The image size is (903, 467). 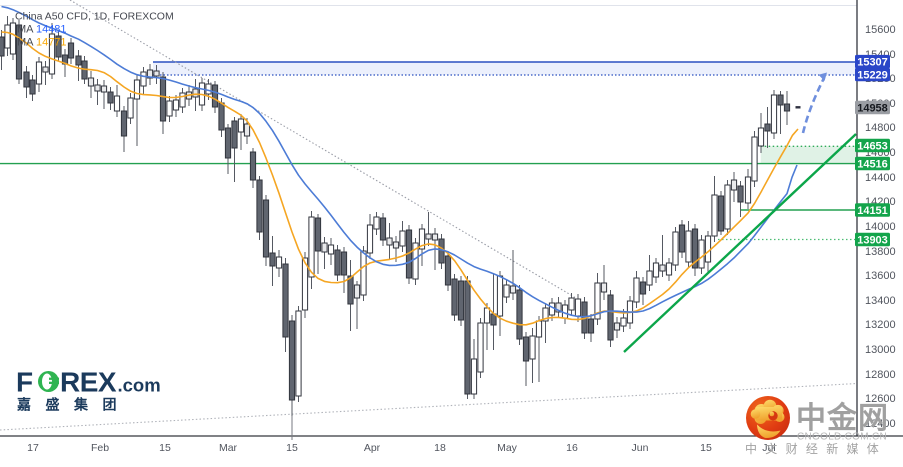 I want to click on svg-text: 14958, so click(x=872, y=108).